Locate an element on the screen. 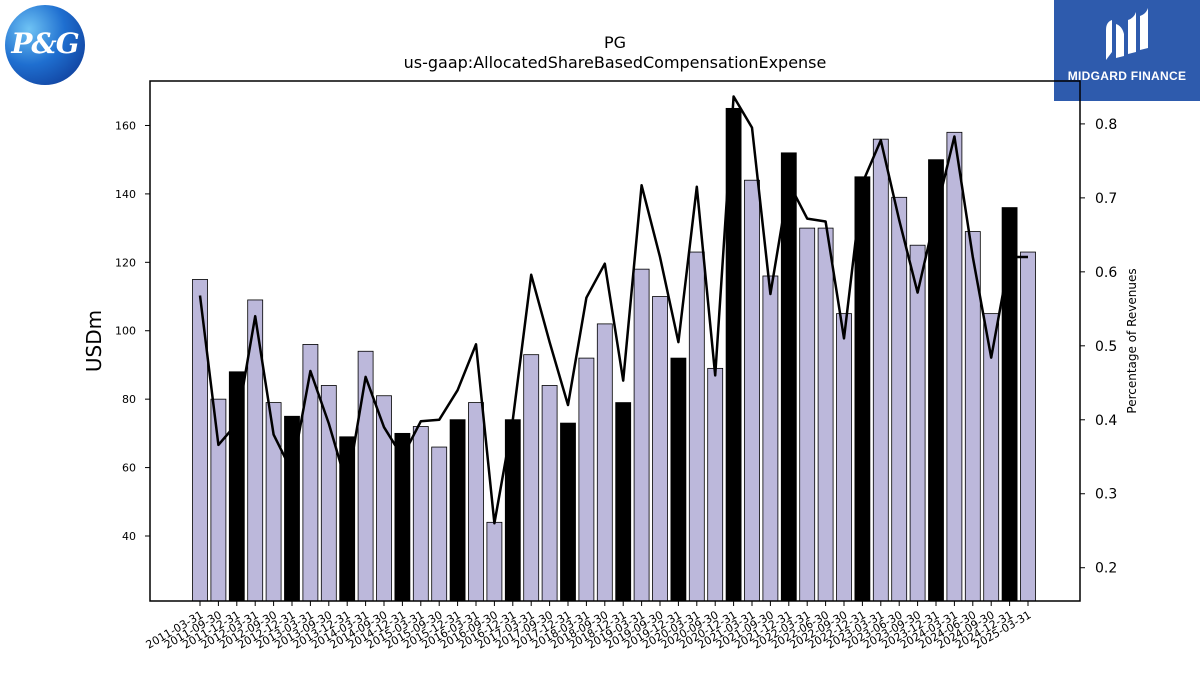  y2-tick-label: 0.6 is located at coordinates (1106, 273).